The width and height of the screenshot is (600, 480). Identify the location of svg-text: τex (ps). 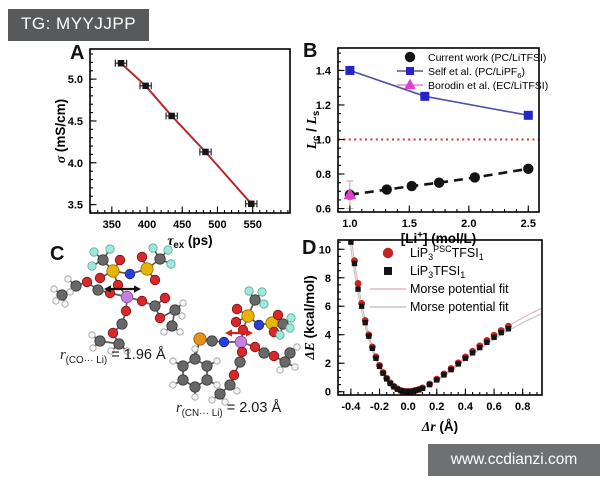
(189, 241).